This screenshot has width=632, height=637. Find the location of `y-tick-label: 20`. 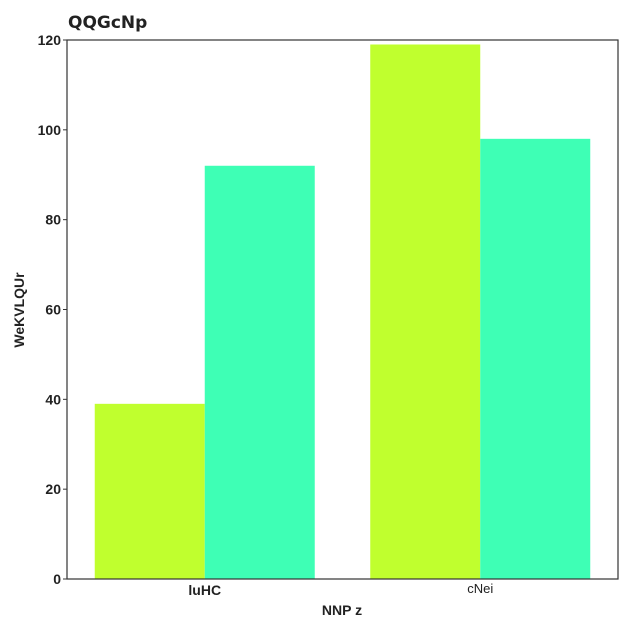

y-tick-label: 20 is located at coordinates (53, 489).